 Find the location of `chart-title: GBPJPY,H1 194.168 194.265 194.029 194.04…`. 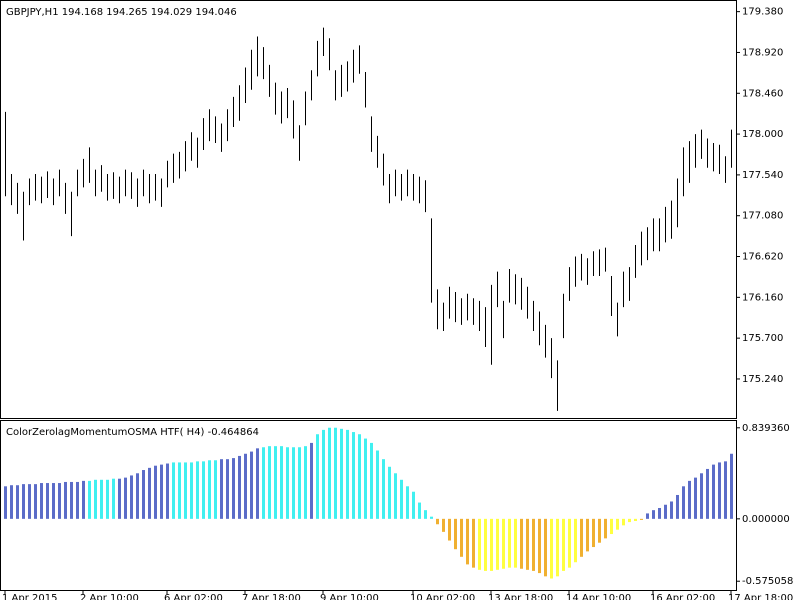

chart-title: GBPJPY,H1 194.168 194.265 194.029 194.04… is located at coordinates (121, 12).